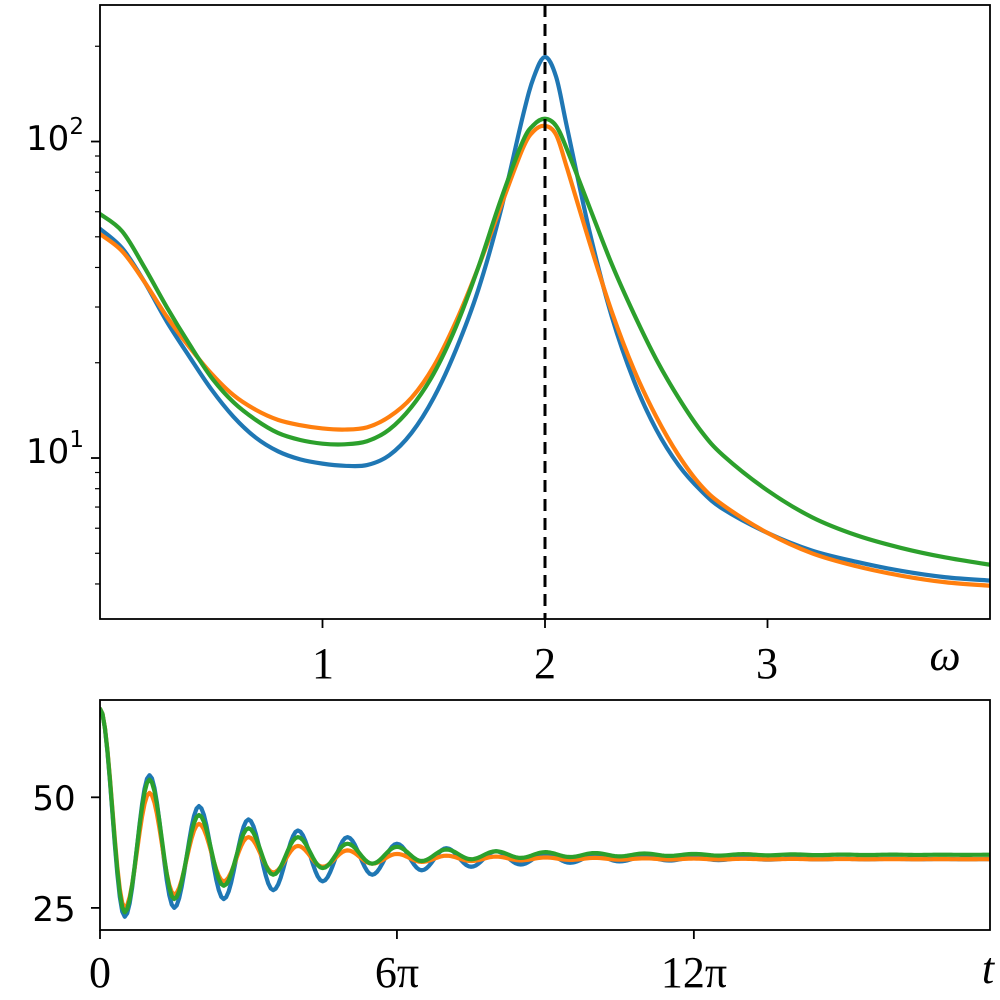  I want to click on spectrum-ytick-label-10: 10¹, so click(55, 449).